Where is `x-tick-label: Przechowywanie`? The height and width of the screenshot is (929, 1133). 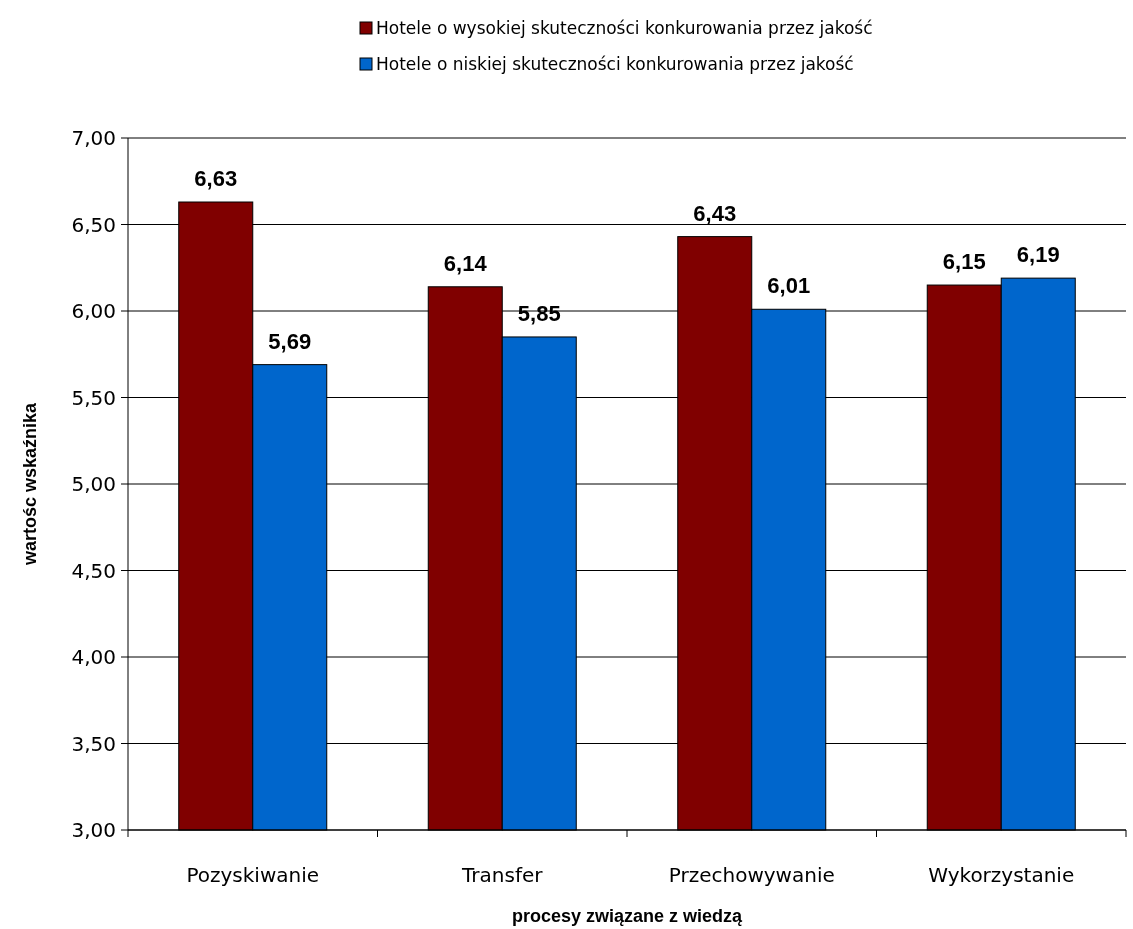 x-tick-label: Przechowywanie is located at coordinates (751, 875).